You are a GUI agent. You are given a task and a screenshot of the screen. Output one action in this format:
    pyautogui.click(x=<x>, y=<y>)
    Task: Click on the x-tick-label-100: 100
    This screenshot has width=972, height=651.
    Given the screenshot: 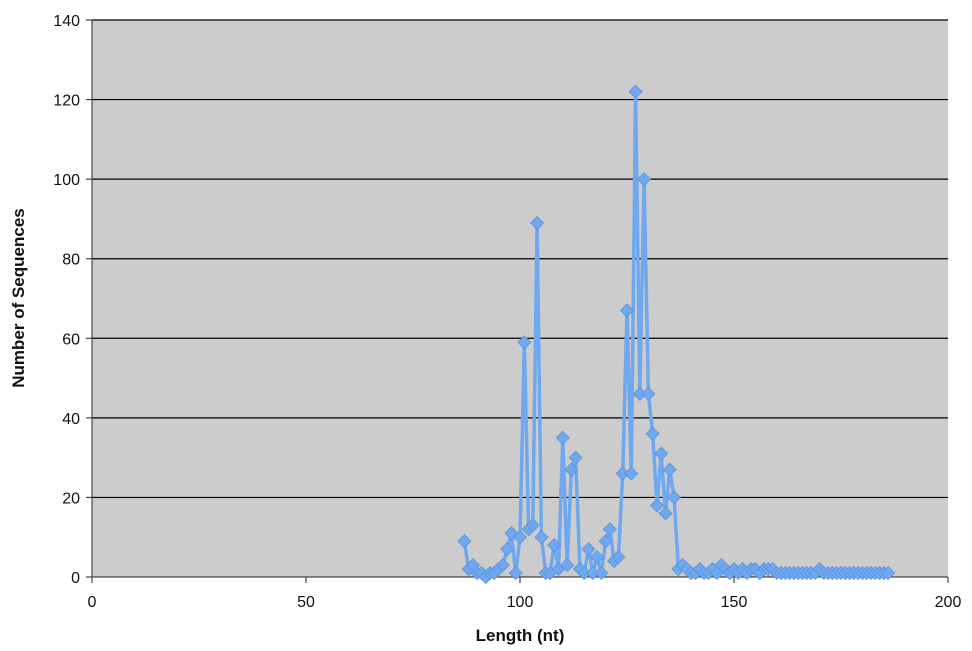 What is the action you would take?
    pyautogui.click(x=520, y=602)
    